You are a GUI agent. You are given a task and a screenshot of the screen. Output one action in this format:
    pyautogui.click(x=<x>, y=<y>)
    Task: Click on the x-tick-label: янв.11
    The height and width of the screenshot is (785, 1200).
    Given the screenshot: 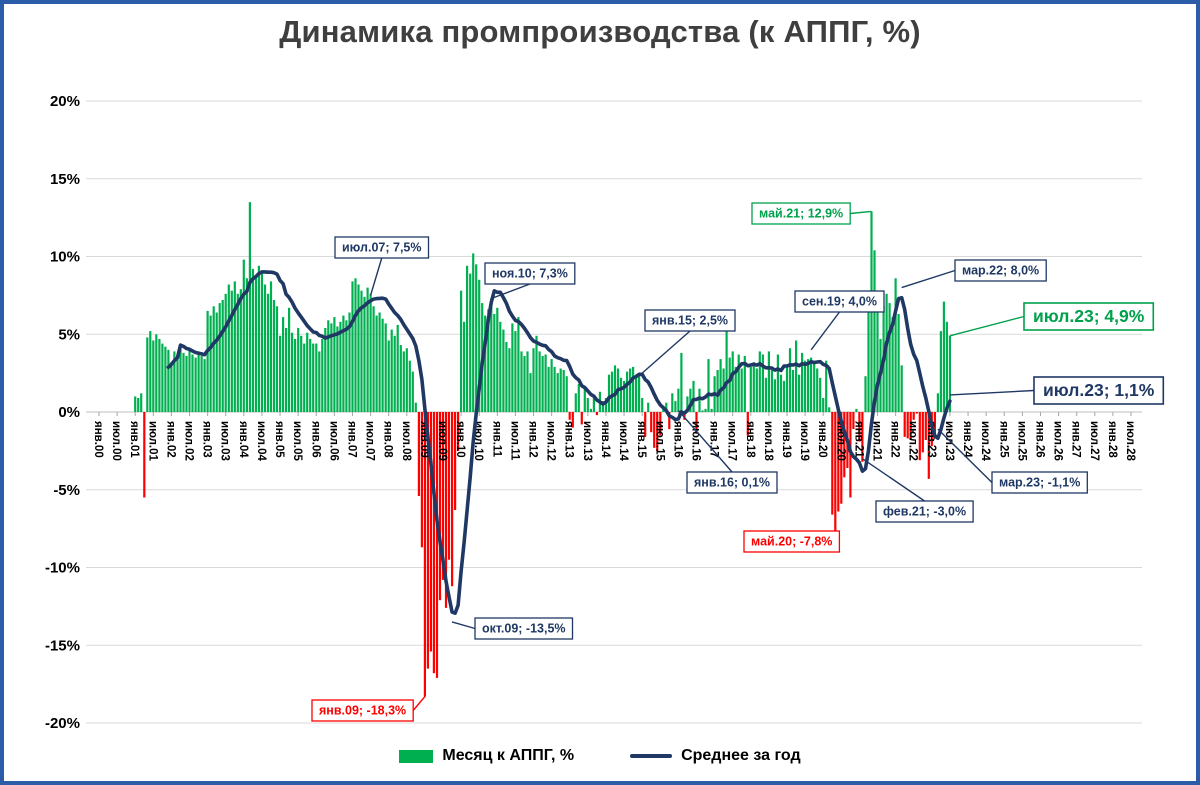 What is the action you would take?
    pyautogui.click(x=496, y=439)
    